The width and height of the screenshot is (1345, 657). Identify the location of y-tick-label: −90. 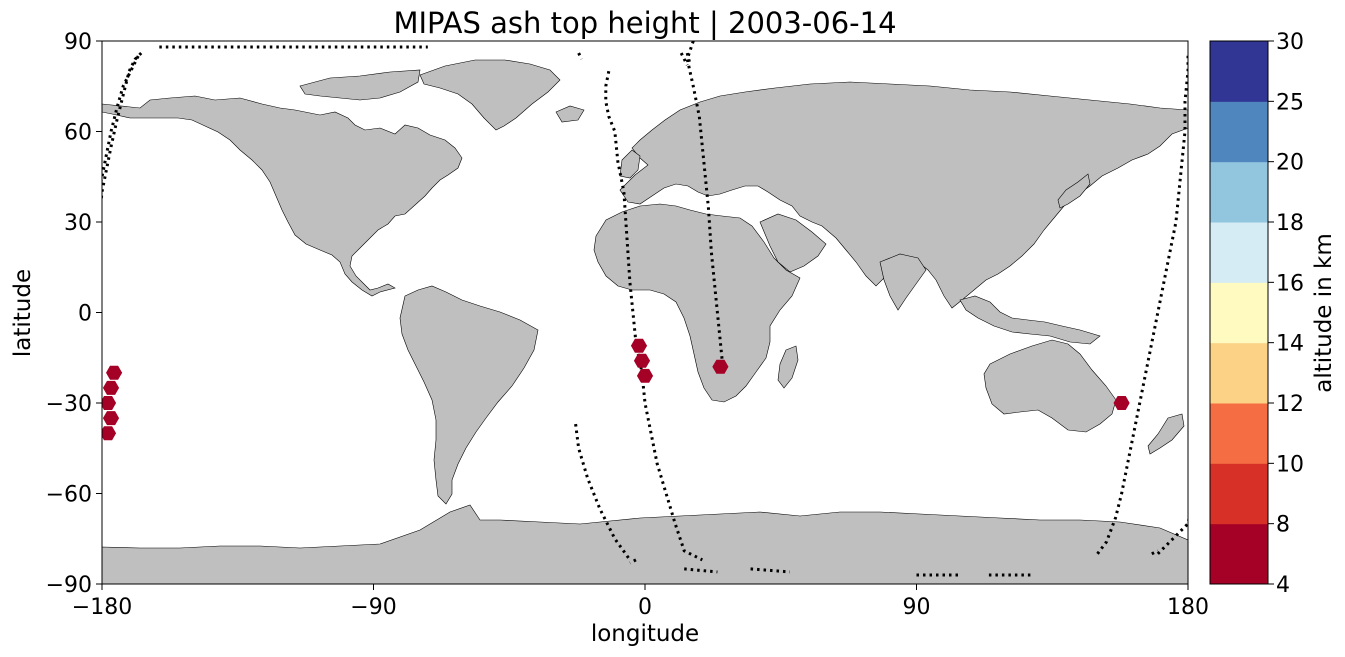
(69, 585).